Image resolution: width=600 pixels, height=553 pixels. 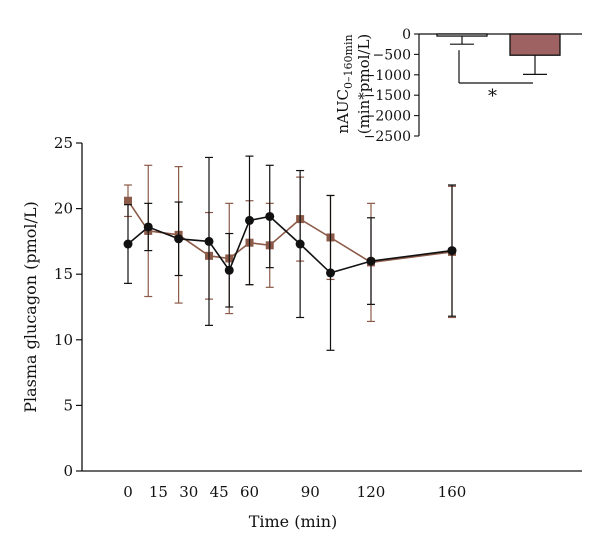 What do you see at coordinates (387, 96) in the screenshot?
I see `inset-y-tick-label: −1500` at bounding box center [387, 96].